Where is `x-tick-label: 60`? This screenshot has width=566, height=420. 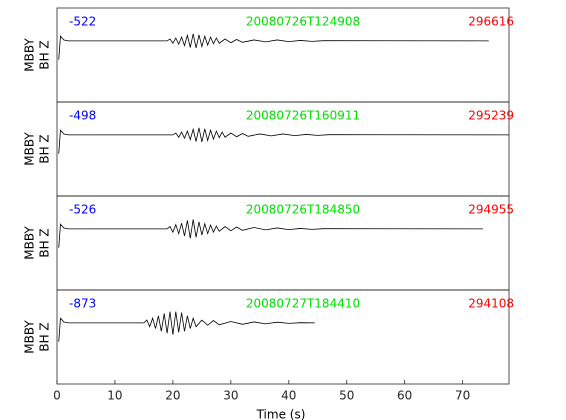
x-tick-label: 60 is located at coordinates (404, 396).